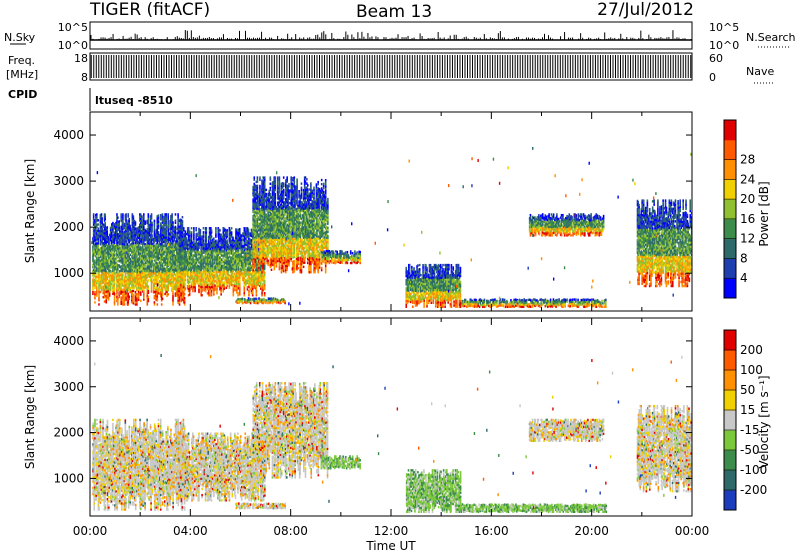 This screenshot has height=554, width=800. Describe the element at coordinates (20, 37) in the screenshot. I see `nsky-label: N.Sky` at that location.